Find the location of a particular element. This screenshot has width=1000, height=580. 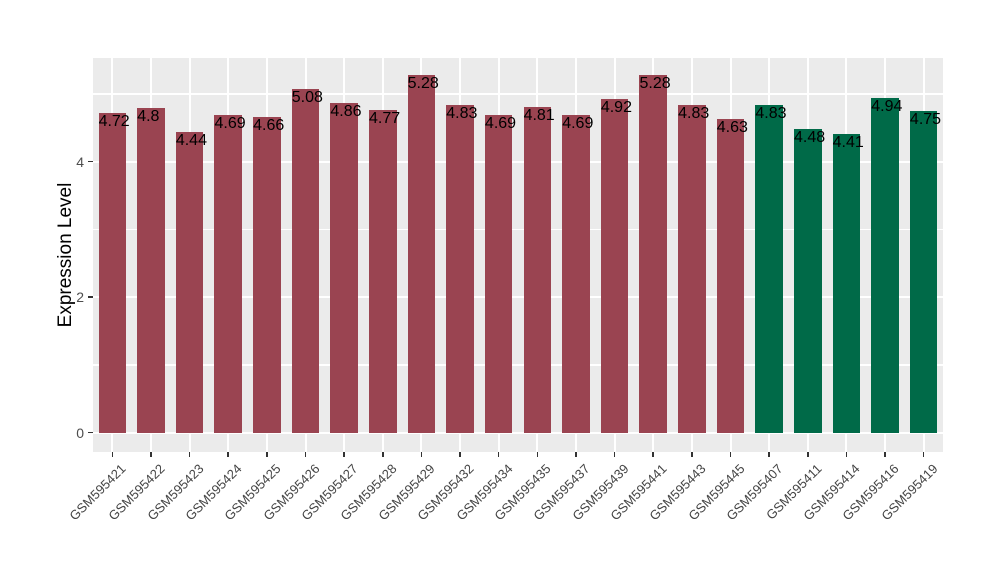

bar: 4.72 is located at coordinates (114, 272).